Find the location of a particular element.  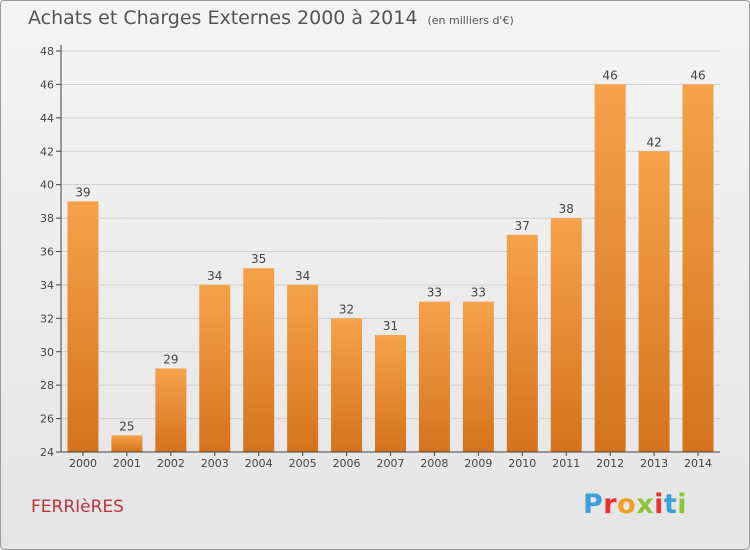

x-tick-label: 2010 is located at coordinates (522, 463).